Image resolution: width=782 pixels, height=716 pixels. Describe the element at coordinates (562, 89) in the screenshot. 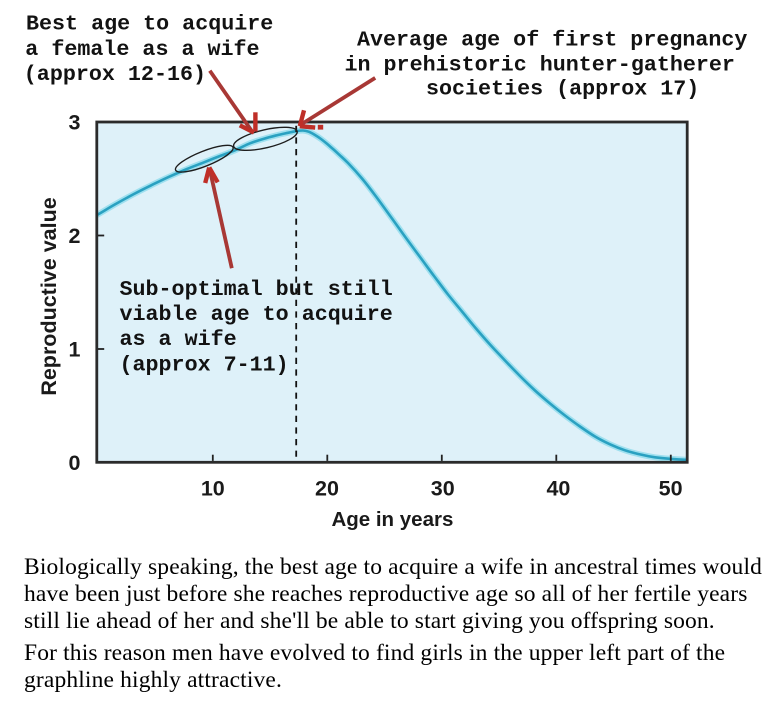

I see `svg-text: societies (approx 17)` at that location.